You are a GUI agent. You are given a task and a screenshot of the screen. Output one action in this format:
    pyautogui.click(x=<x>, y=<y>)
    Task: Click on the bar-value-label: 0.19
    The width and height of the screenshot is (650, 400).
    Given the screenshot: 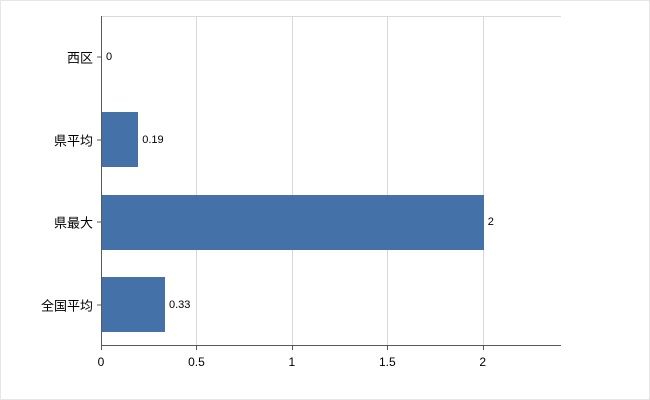 What is the action you would take?
    pyautogui.click(x=153, y=139)
    